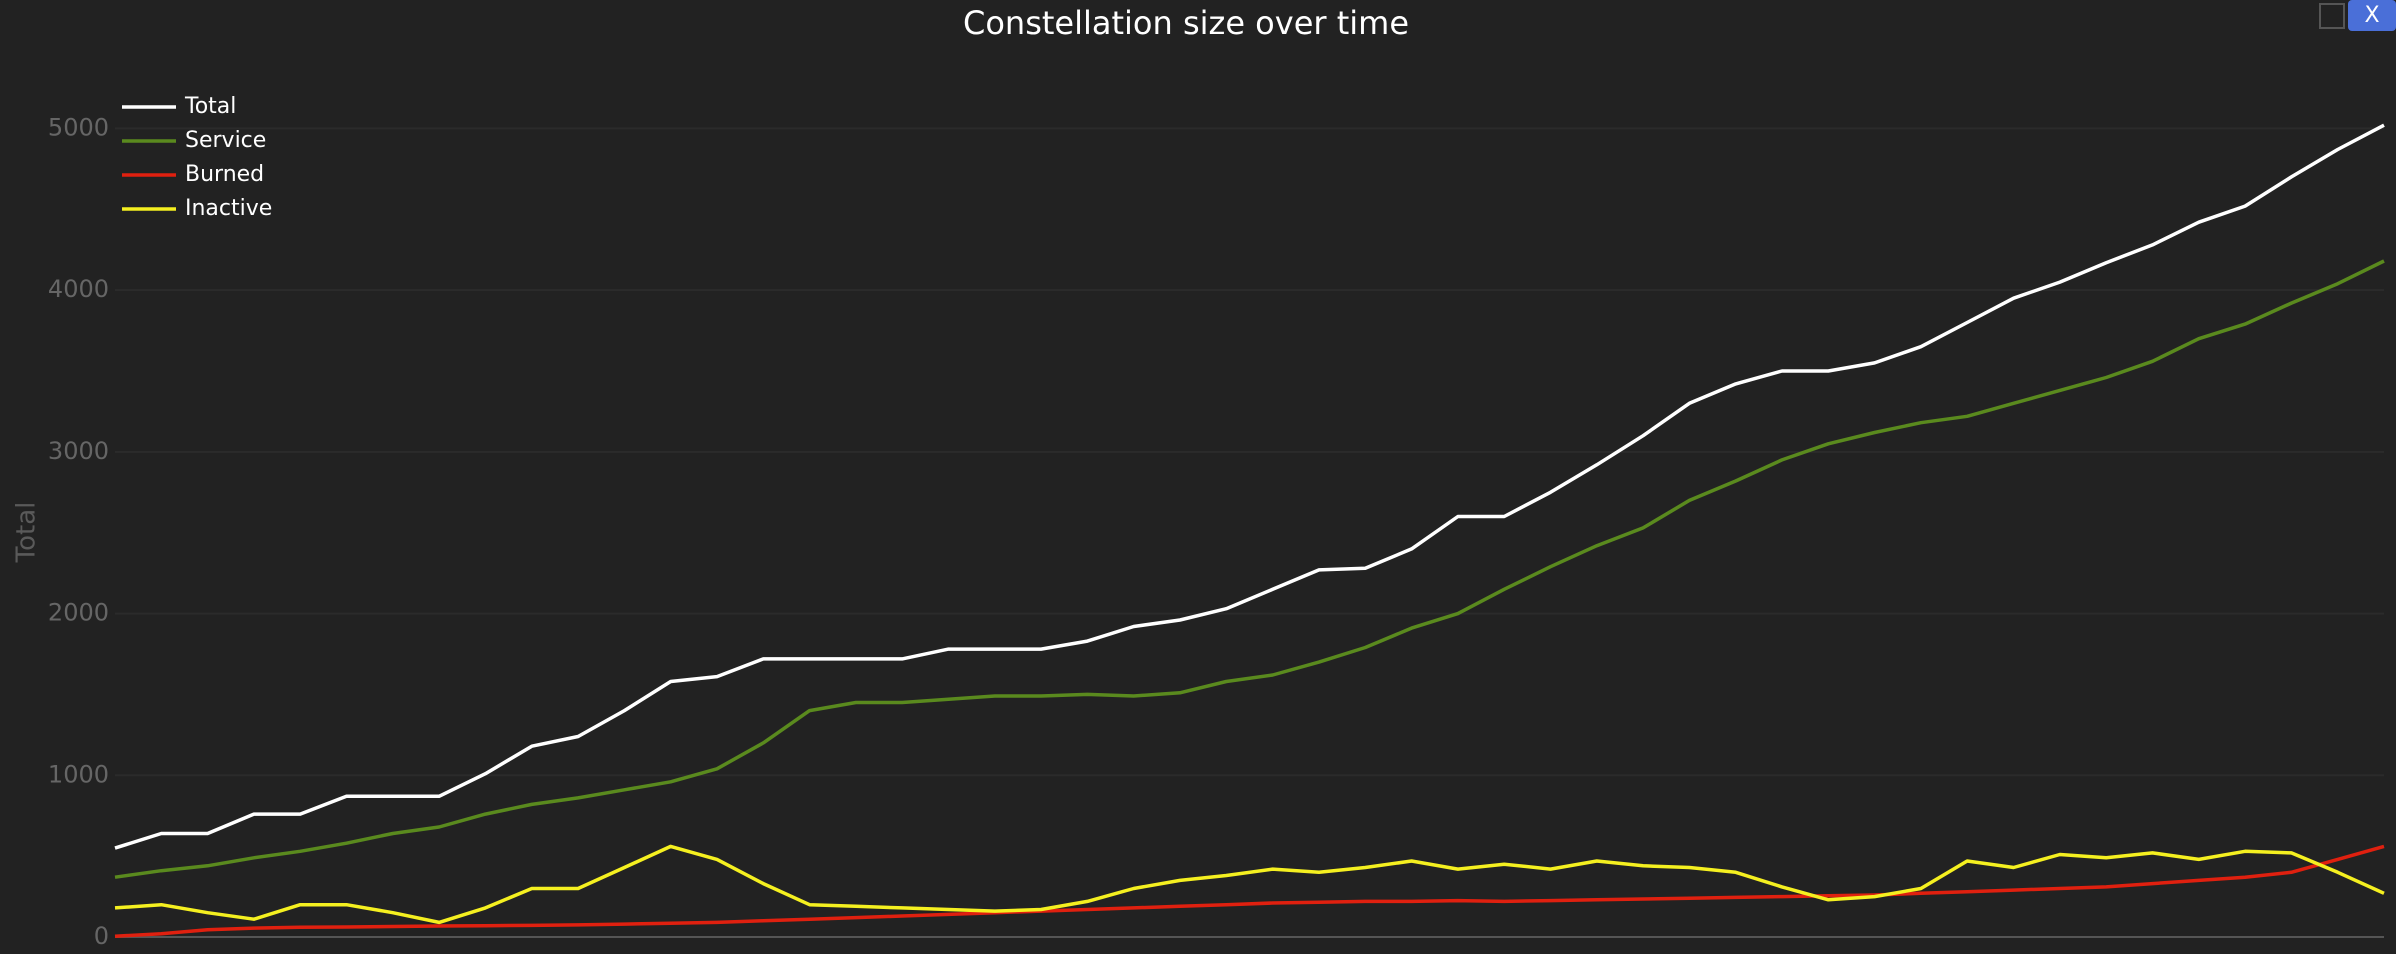 Image resolution: width=2396 pixels, height=954 pixels. I want to click on legend-label: Burned, so click(224, 174).